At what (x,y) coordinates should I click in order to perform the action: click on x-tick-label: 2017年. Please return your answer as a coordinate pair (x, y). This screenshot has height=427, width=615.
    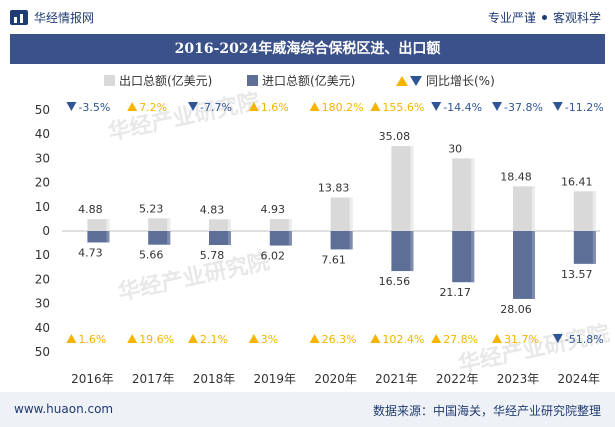
    Looking at the image, I should click on (153, 379).